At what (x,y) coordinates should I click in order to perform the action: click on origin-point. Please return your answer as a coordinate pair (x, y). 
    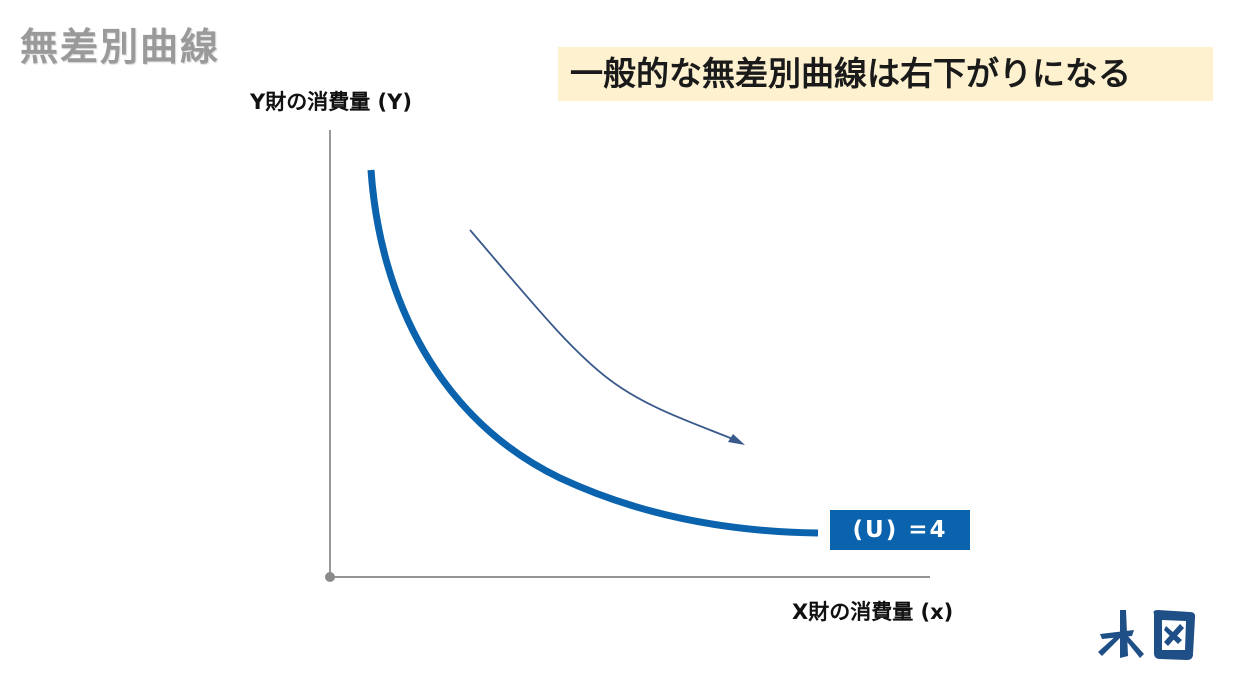
    Looking at the image, I should click on (330, 577).